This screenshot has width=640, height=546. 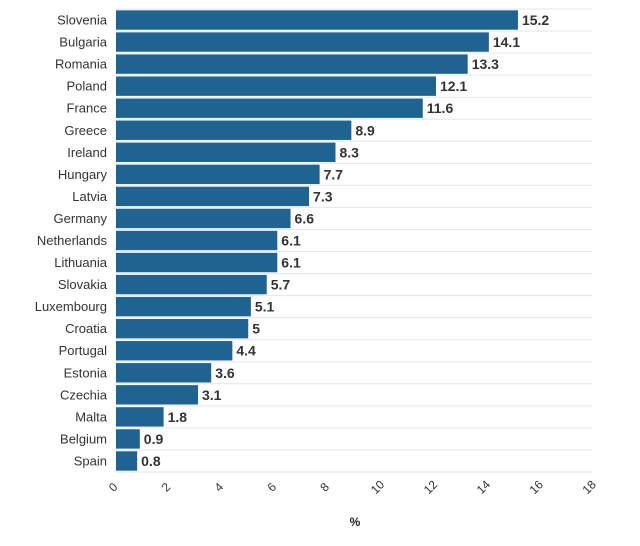 What do you see at coordinates (355, 522) in the screenshot?
I see `x-axis-title: %` at bounding box center [355, 522].